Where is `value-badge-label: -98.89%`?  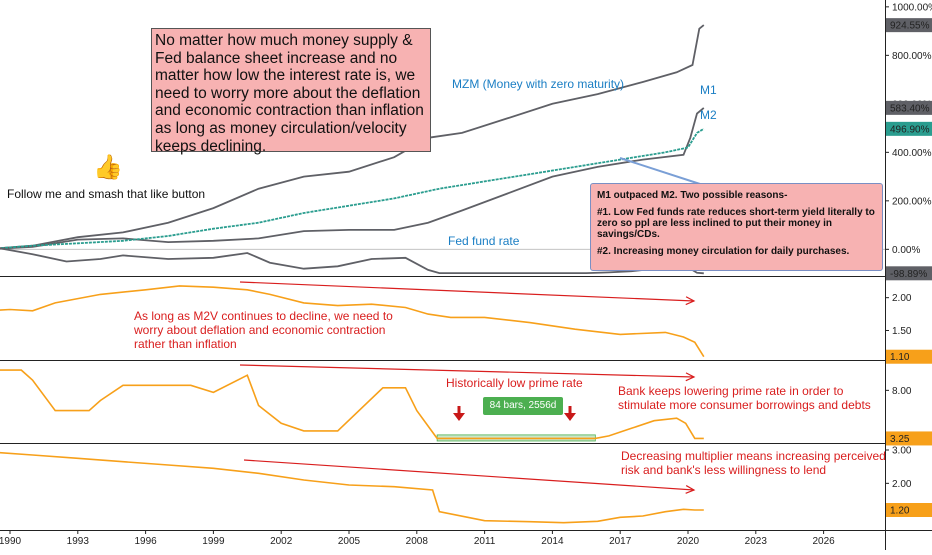
value-badge-label: -98.89% is located at coordinates (908, 274).